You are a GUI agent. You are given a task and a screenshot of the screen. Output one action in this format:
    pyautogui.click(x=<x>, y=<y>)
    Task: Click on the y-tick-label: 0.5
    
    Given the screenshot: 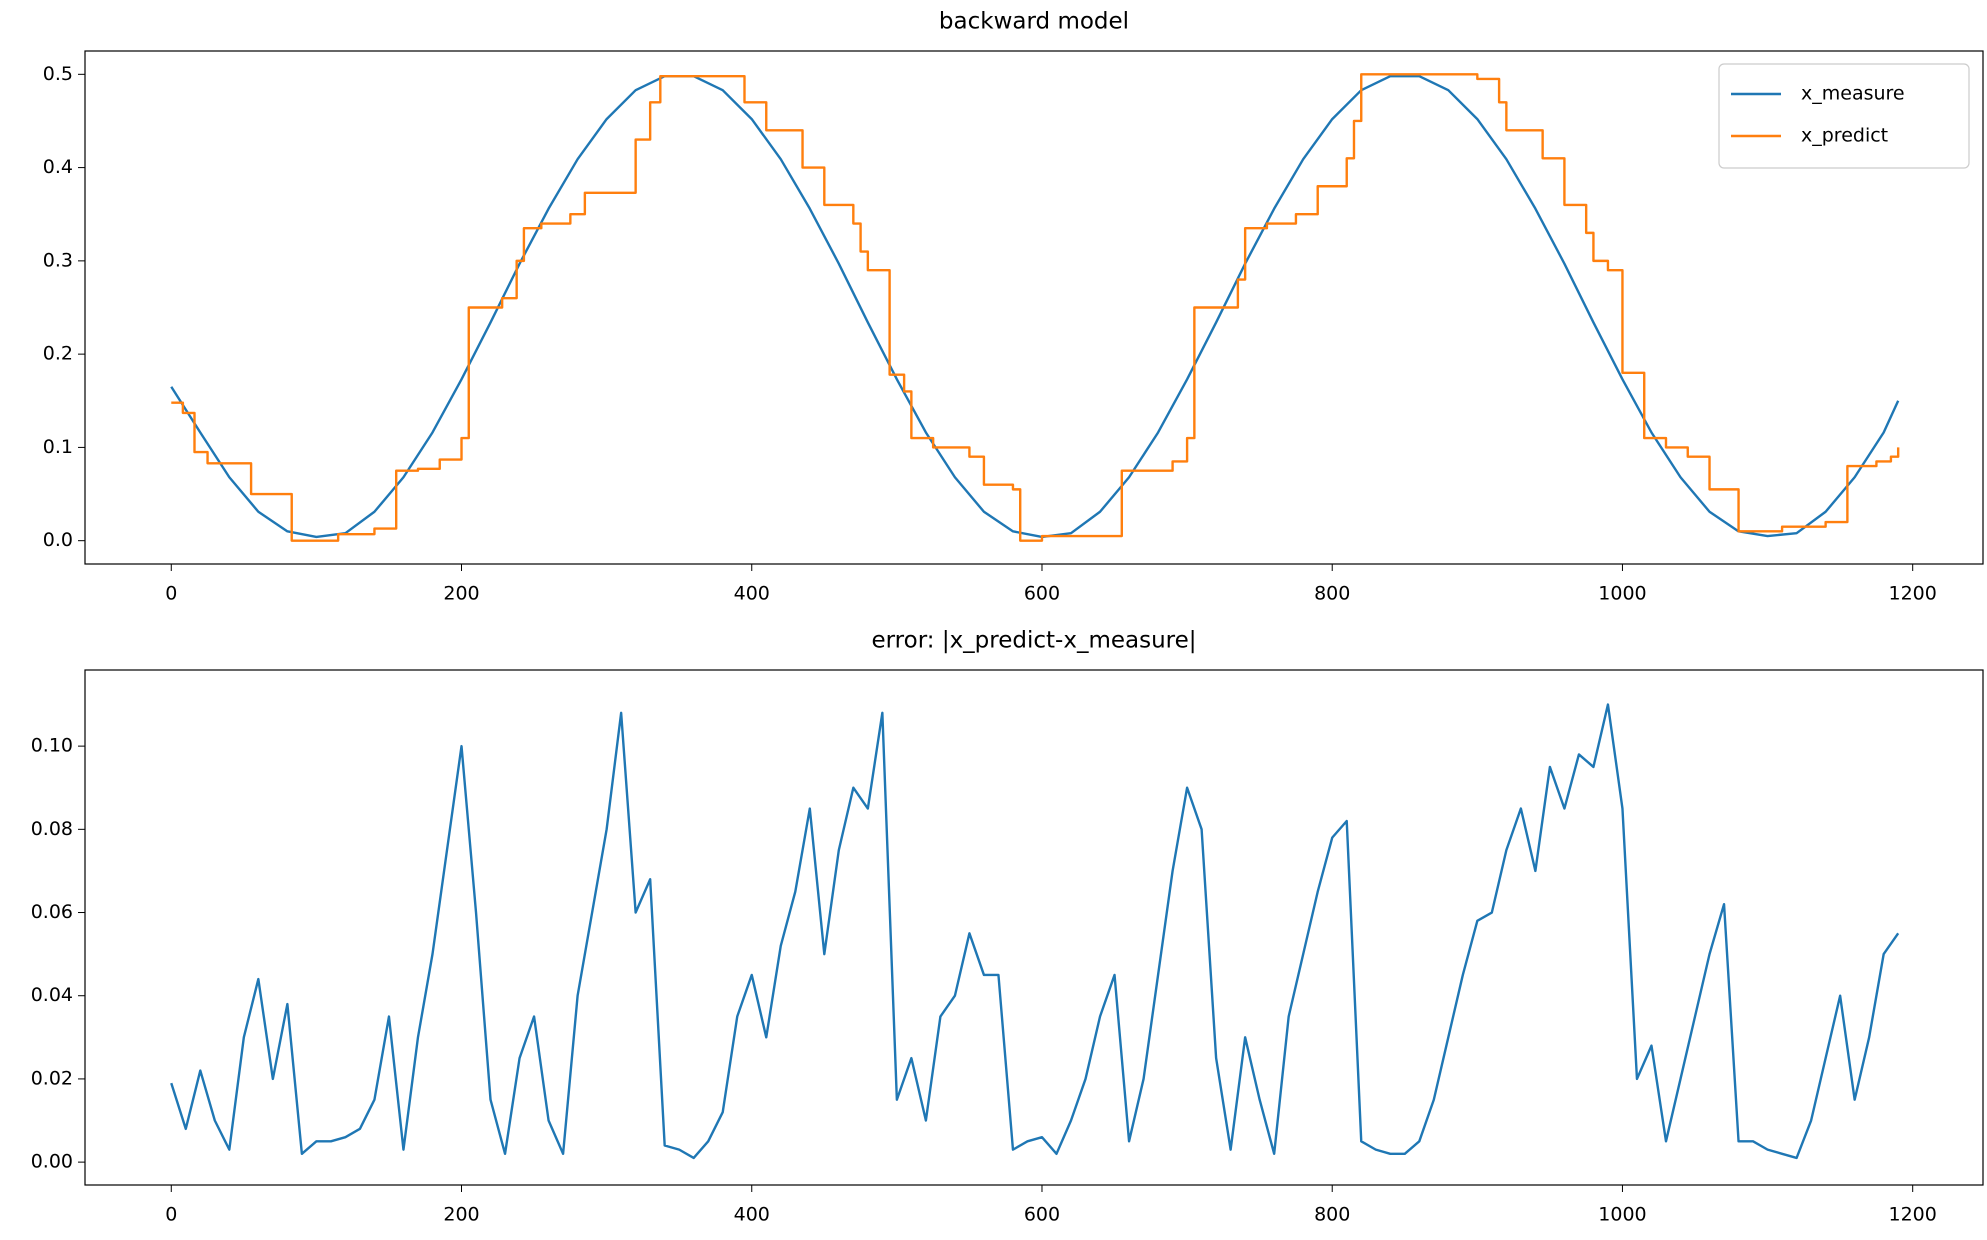 What is the action you would take?
    pyautogui.click(x=58, y=74)
    